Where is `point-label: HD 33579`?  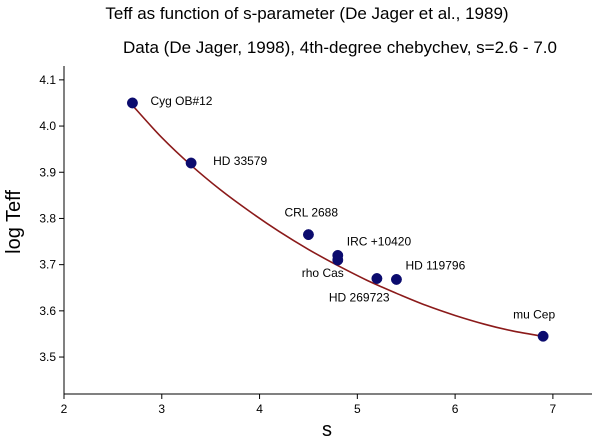
point-label: HD 33579 is located at coordinates (240, 161).